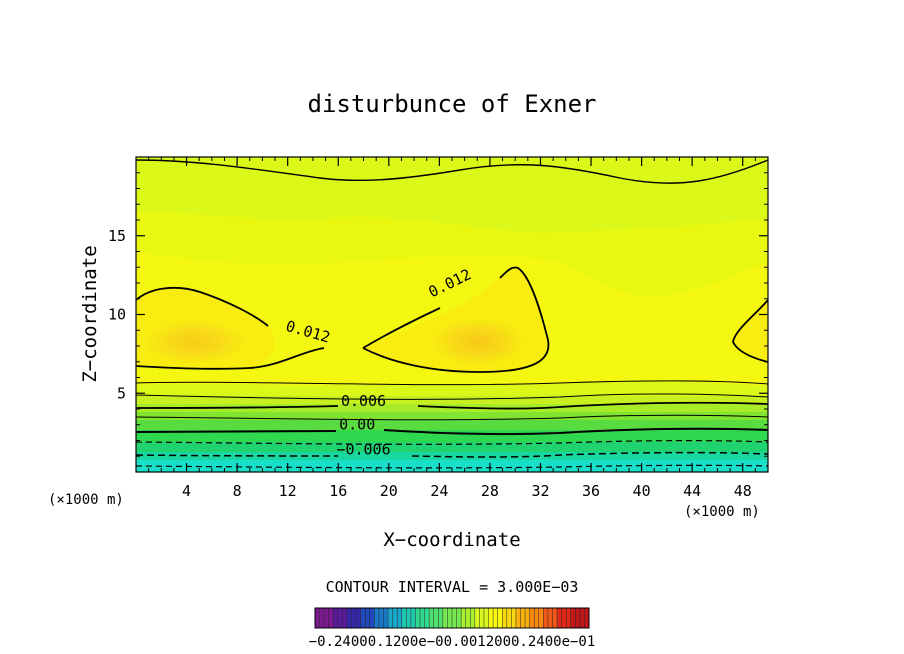 This screenshot has height=654, width=904. What do you see at coordinates (186, 491) in the screenshot?
I see `x-tick-label: 4` at bounding box center [186, 491].